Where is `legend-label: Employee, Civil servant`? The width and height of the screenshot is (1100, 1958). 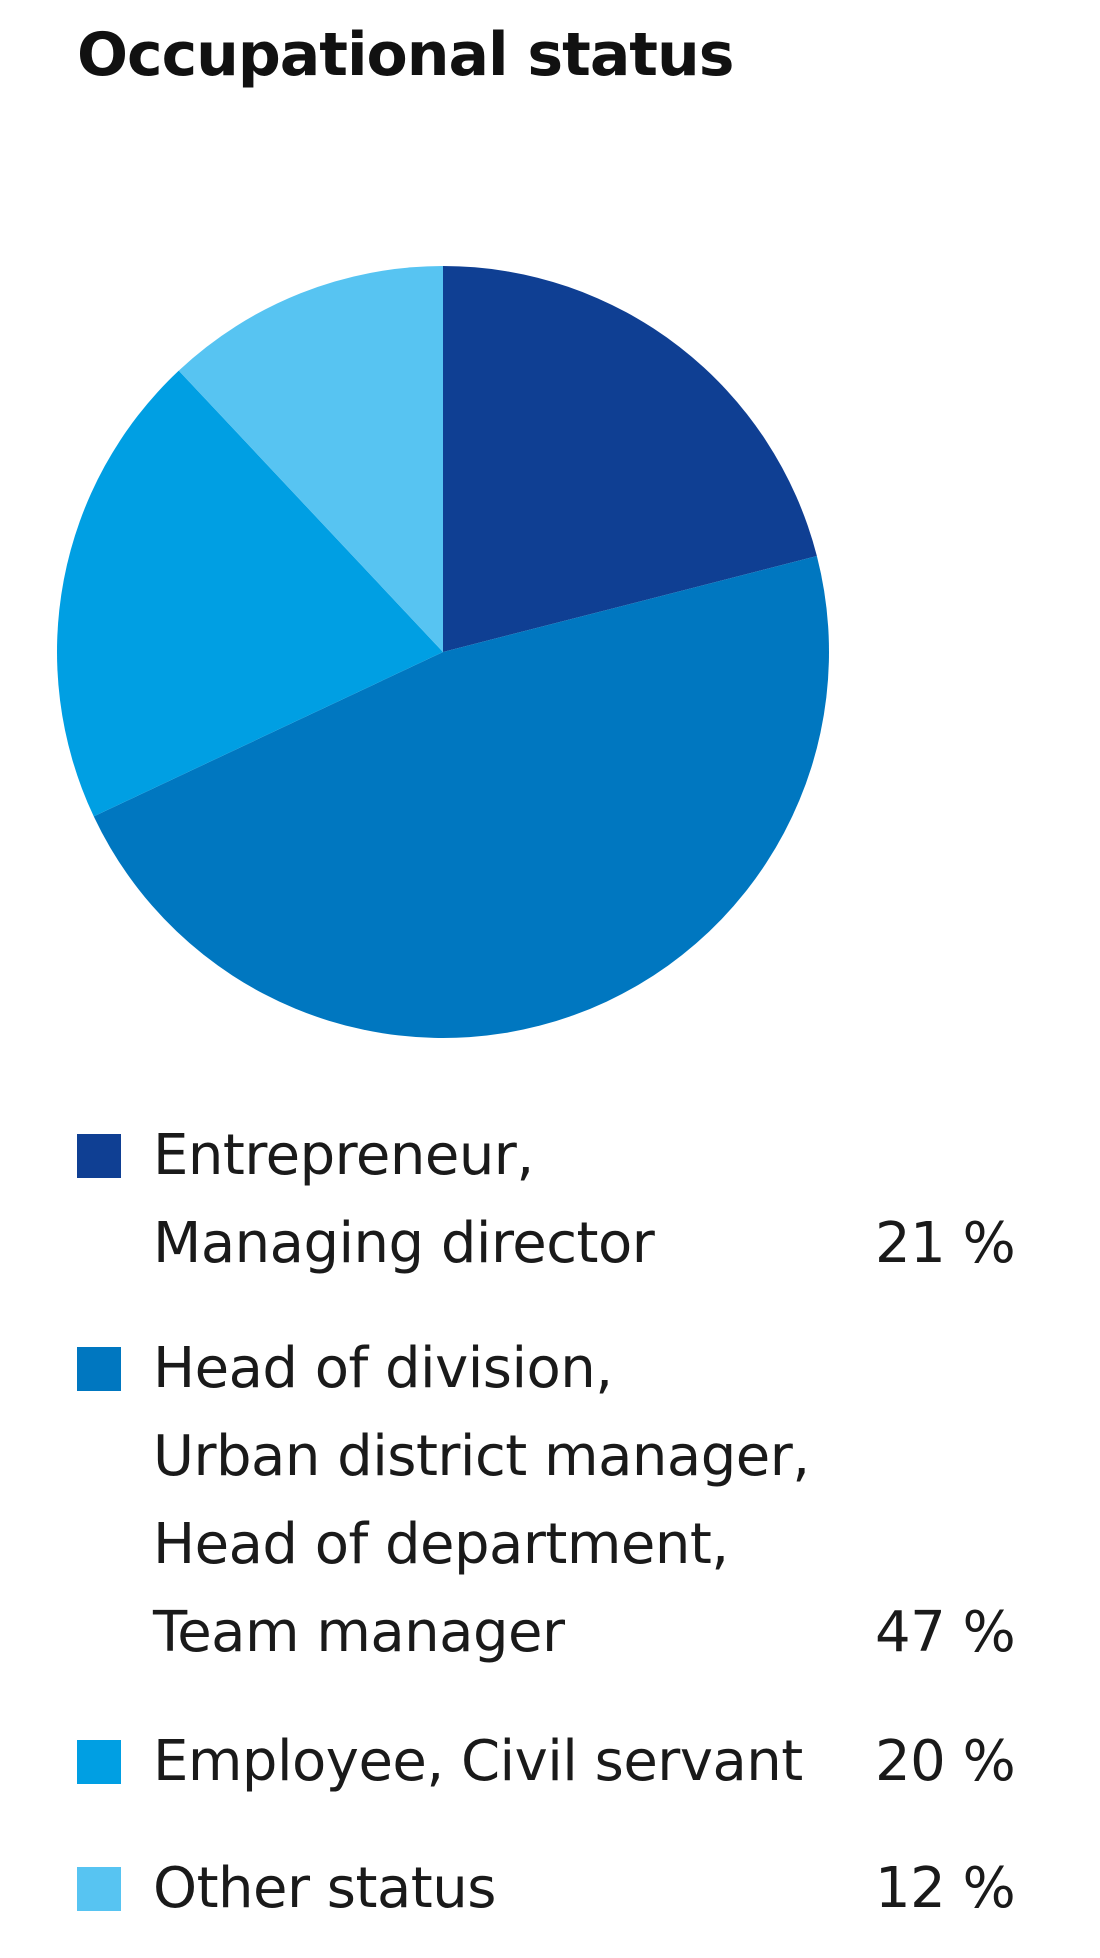
legend-label: Employee, Civil servant is located at coordinates (478, 1762).